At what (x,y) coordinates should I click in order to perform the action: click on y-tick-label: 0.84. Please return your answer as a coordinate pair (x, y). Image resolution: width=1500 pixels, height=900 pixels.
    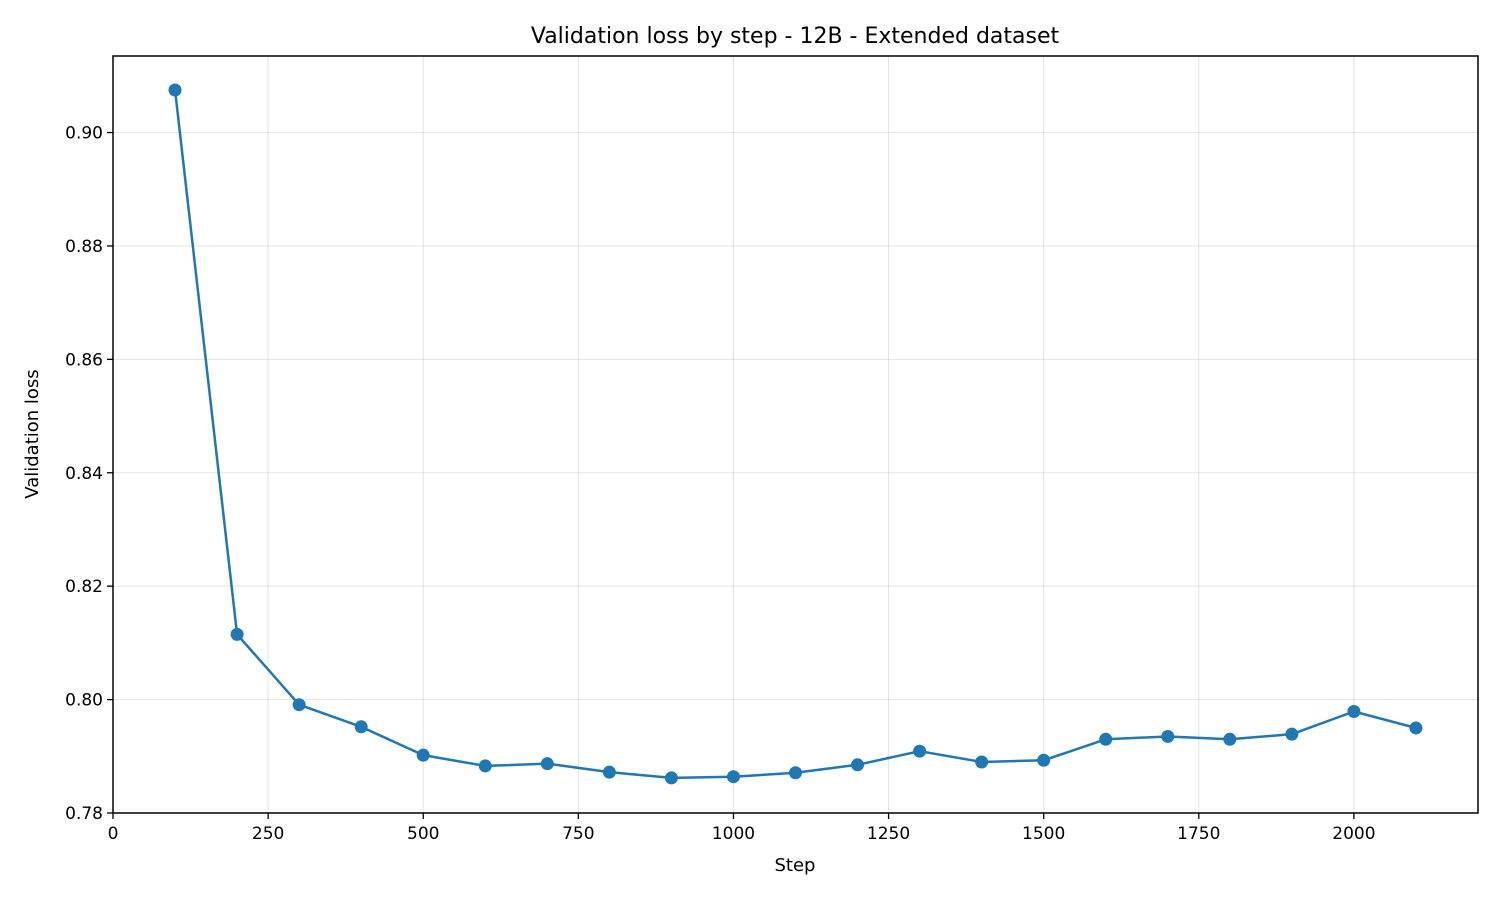
    Looking at the image, I should click on (84, 474).